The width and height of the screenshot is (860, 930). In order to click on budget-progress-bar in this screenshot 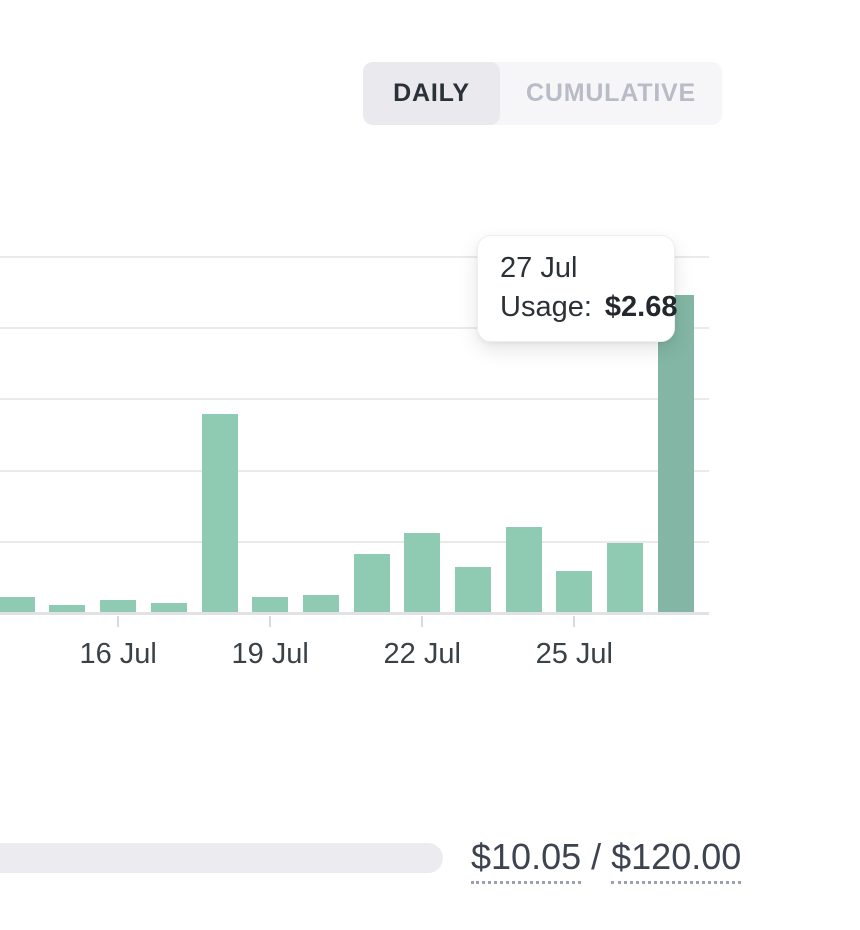, I will do `click(221, 858)`.